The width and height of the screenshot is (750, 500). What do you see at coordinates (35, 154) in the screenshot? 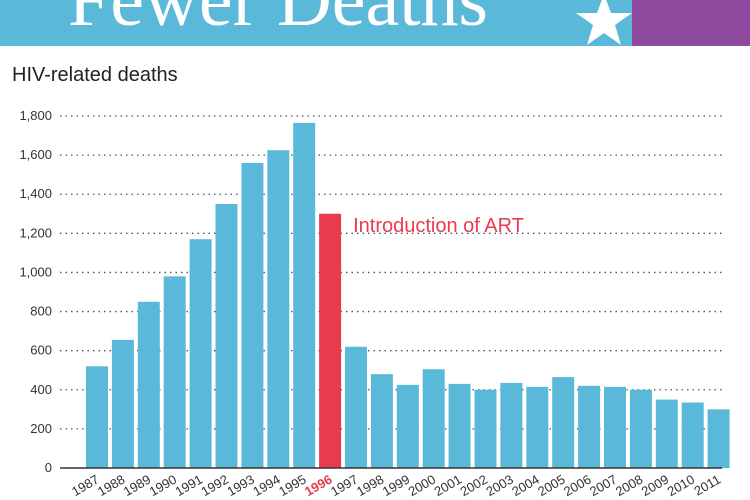
I see `y-tick-label: 1,600` at bounding box center [35, 154].